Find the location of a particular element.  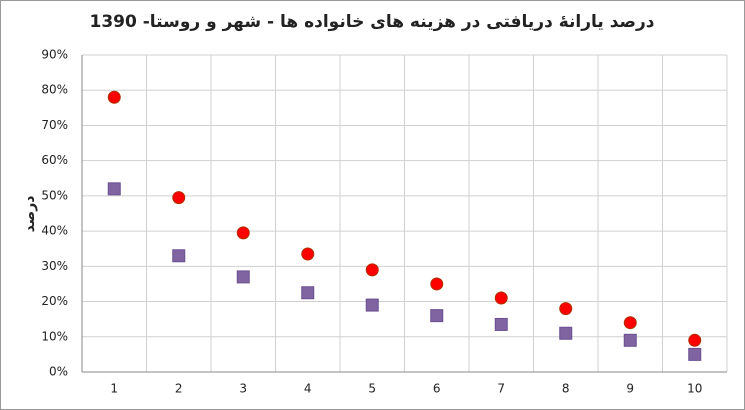

y-tick-label: 60% is located at coordinates (54, 160).